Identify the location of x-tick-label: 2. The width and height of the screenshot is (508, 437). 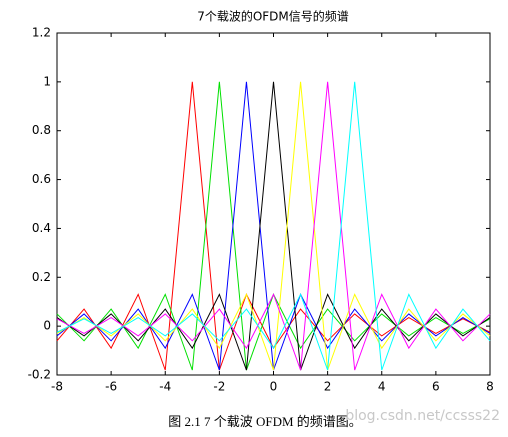
(328, 387).